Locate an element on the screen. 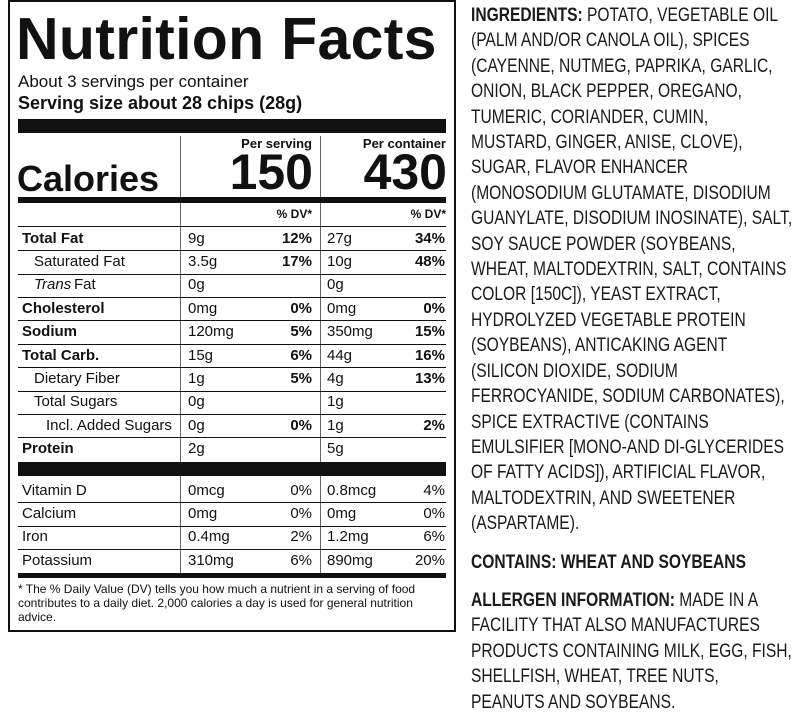 This screenshot has width=794, height=720. amount: 44g is located at coordinates (340, 355).